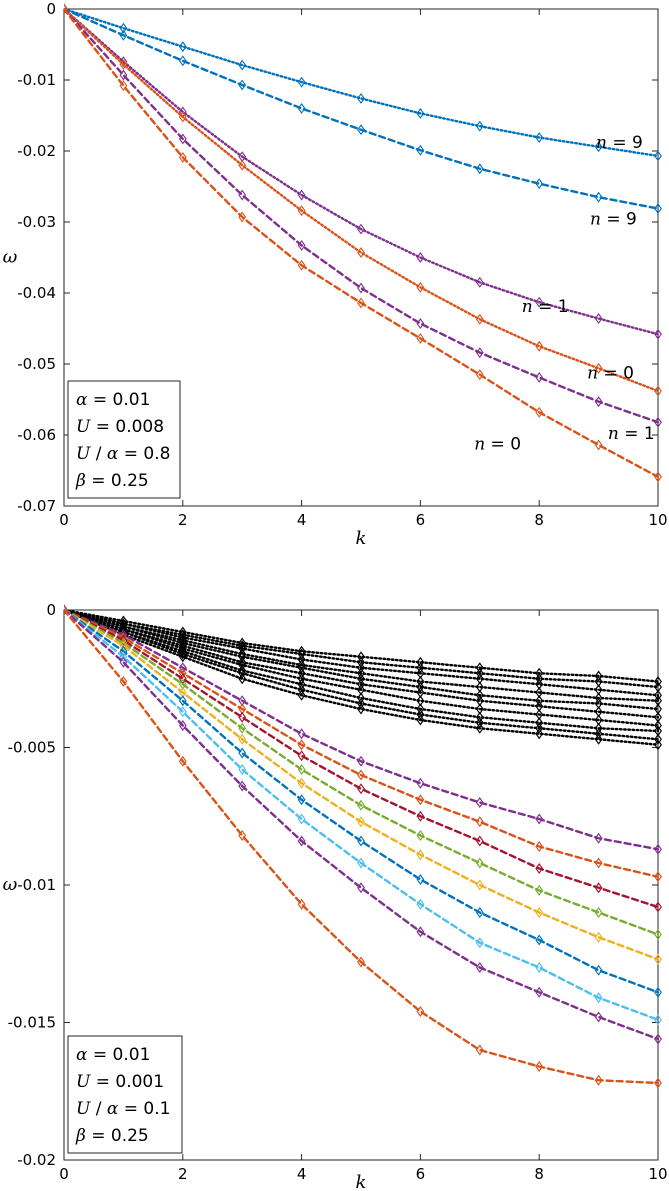 Image resolution: width=669 pixels, height=1191 pixels. I want to click on y-tick-label: -0.03, so click(36, 222).